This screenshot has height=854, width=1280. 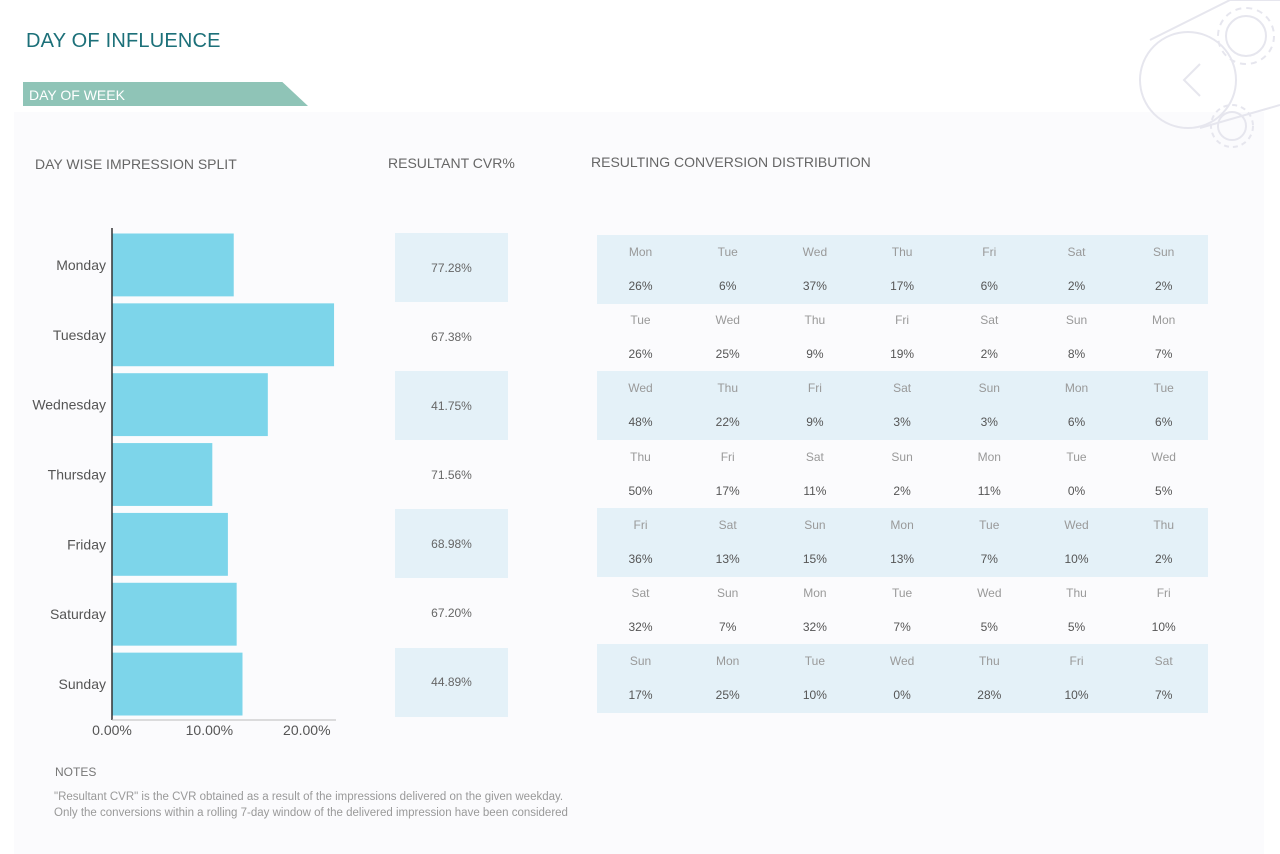 I want to click on distribution-value: 11%, so click(x=989, y=490).